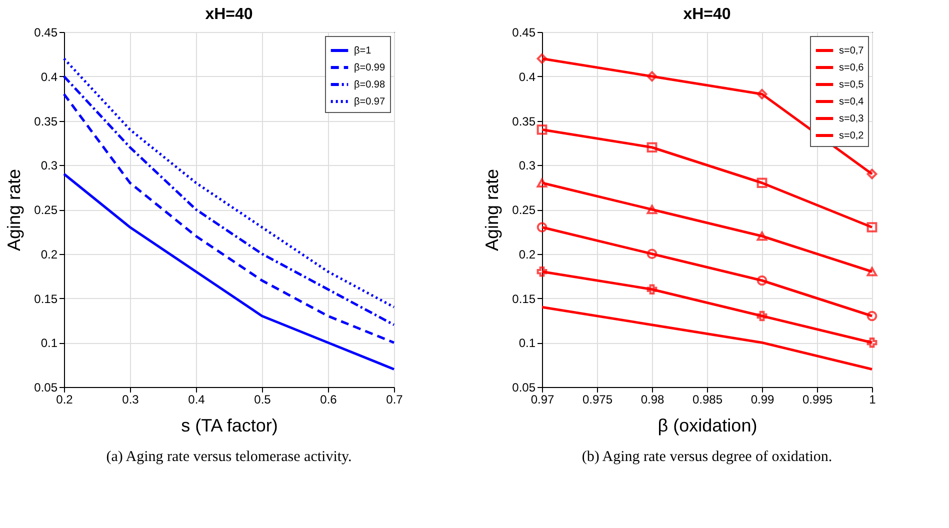 Image resolution: width=949 pixels, height=528 pixels. Describe the element at coordinates (370, 68) in the screenshot. I see `legend-label: β=0.99` at that location.